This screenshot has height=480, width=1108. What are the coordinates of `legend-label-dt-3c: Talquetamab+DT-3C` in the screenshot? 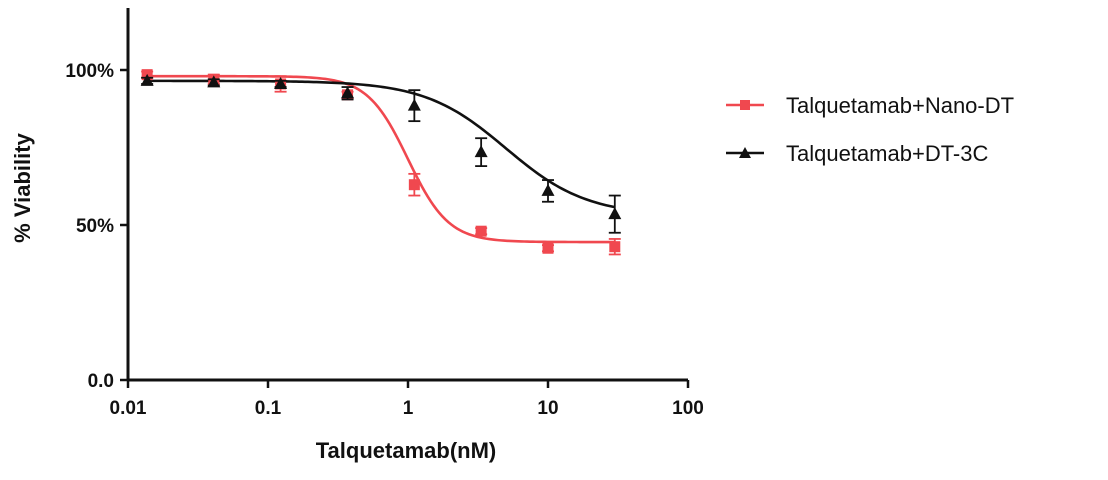 It's located at (887, 153).